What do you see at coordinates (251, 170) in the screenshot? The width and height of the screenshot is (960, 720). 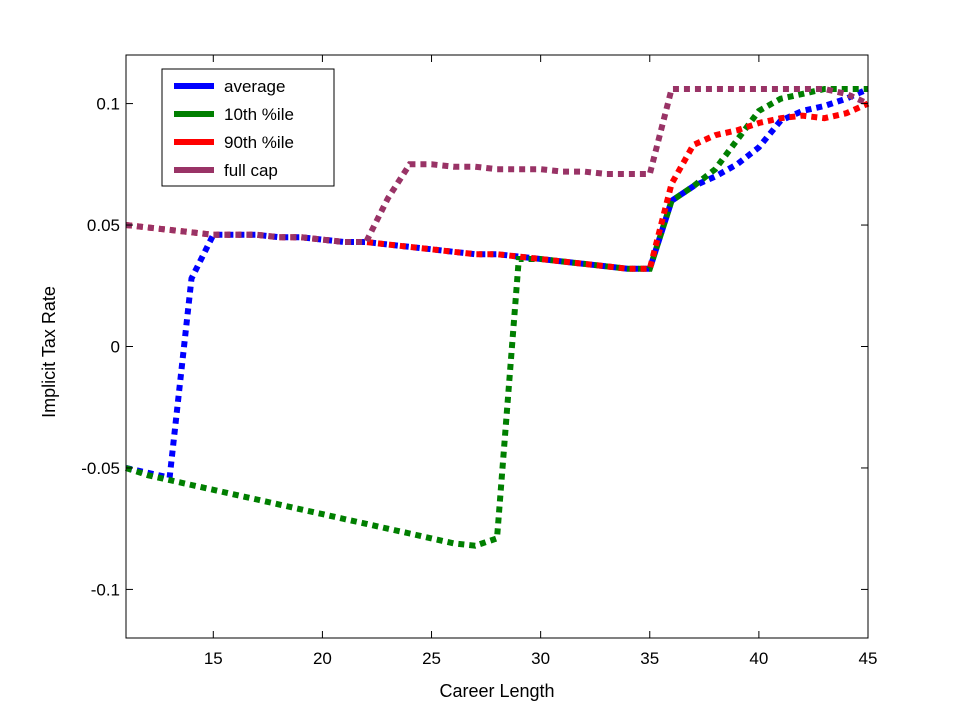 I see `legend-label-full-cap: full cap` at bounding box center [251, 170].